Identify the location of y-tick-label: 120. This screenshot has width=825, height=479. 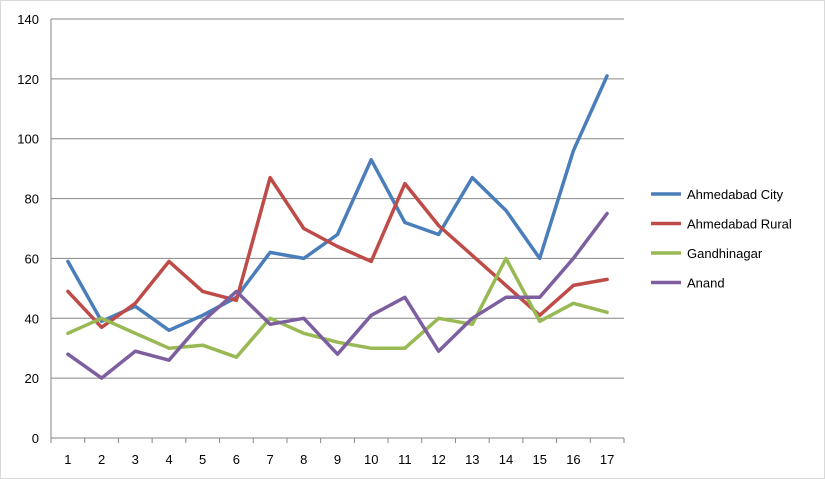
(28, 79).